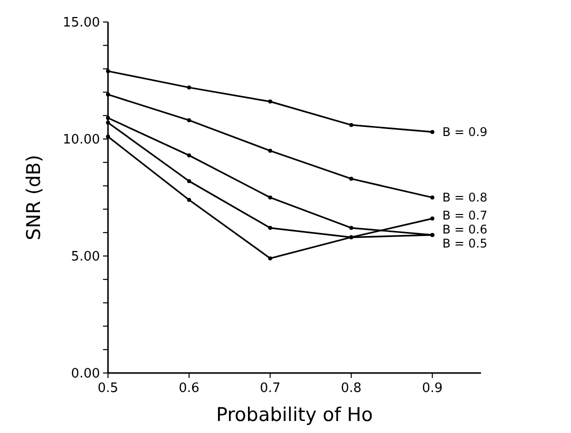  Describe the element at coordinates (432, 388) in the screenshot. I see `x-tick-label: 0.9` at that location.